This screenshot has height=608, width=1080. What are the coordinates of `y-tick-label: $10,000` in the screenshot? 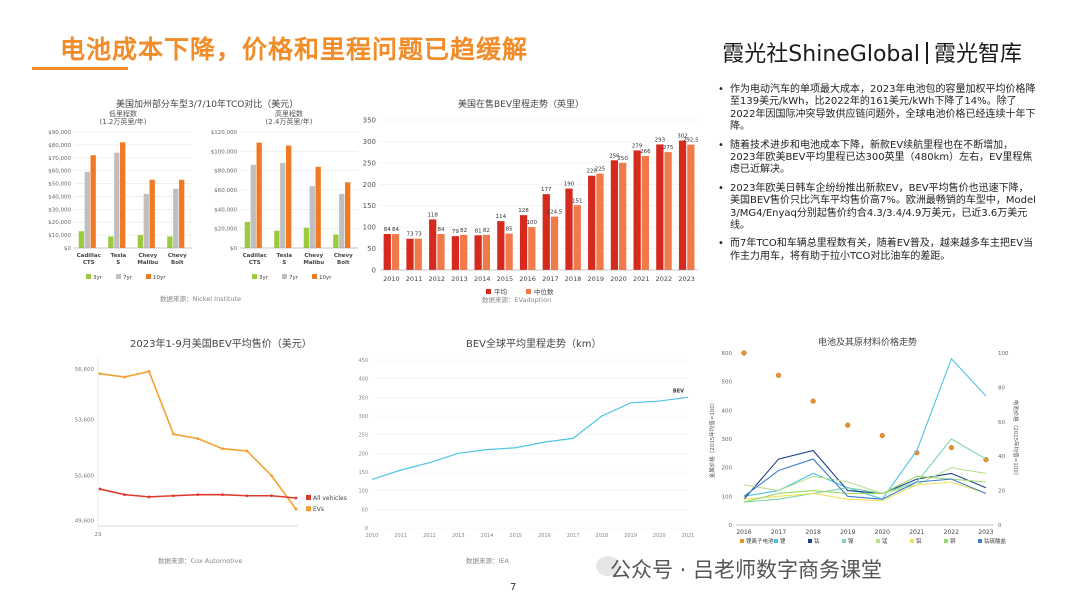 It's located at (59, 236).